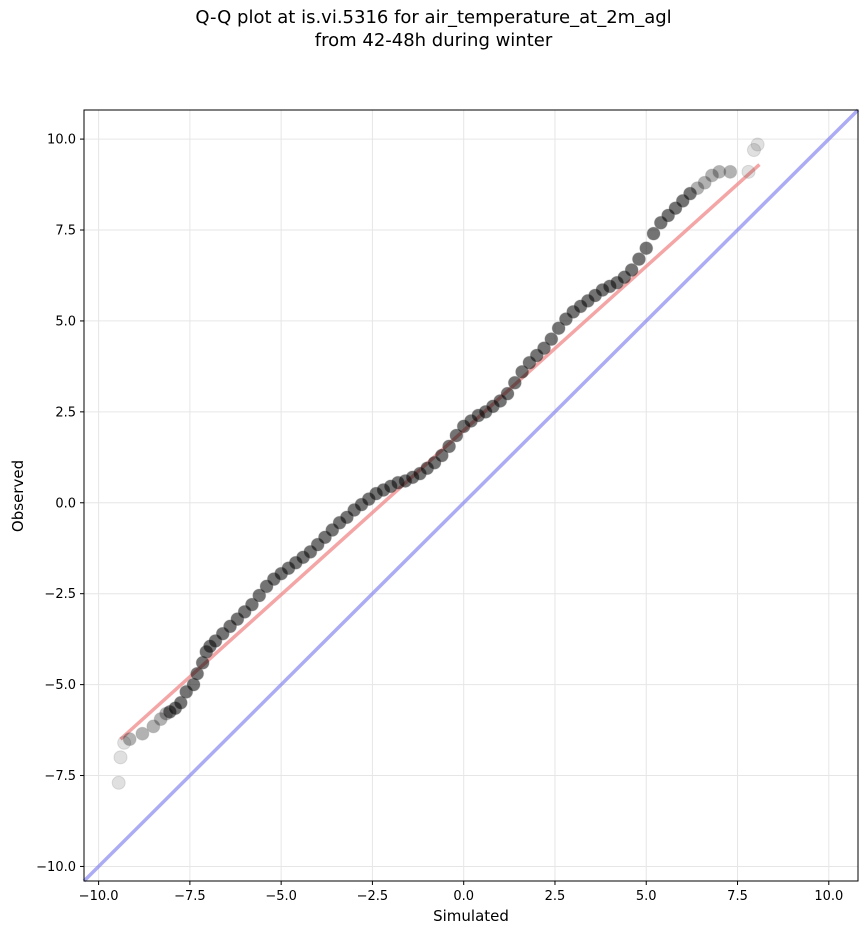  Describe the element at coordinates (65, 412) in the screenshot. I see `y-tick-label: 2.5` at that location.